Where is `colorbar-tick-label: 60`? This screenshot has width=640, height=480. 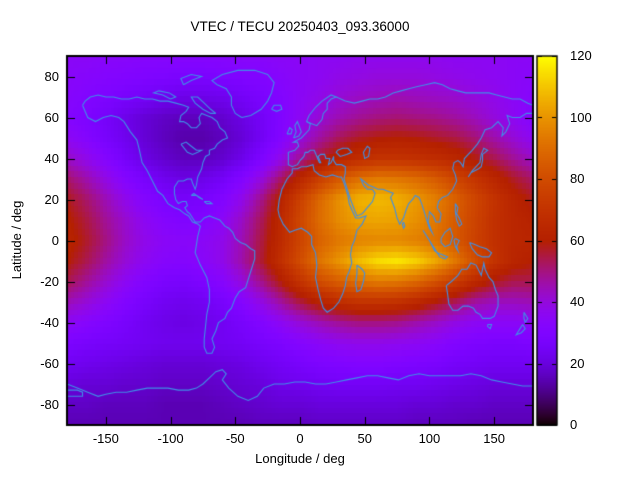
colorbar-tick-label: 60 is located at coordinates (577, 240).